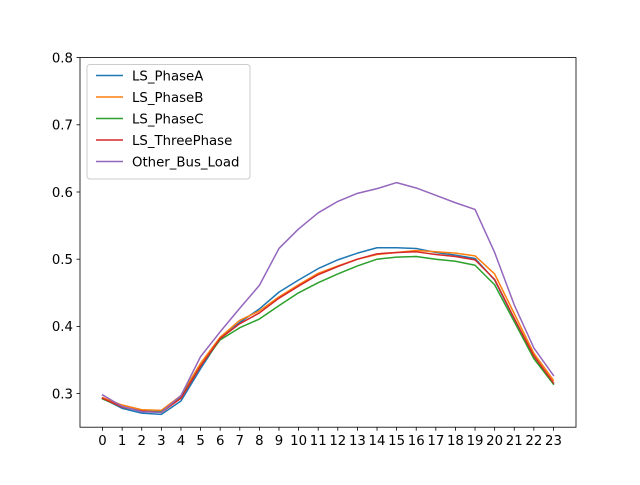 The width and height of the screenshot is (640, 485). What do you see at coordinates (475, 441) in the screenshot?
I see `x-tick-label: 19` at bounding box center [475, 441].